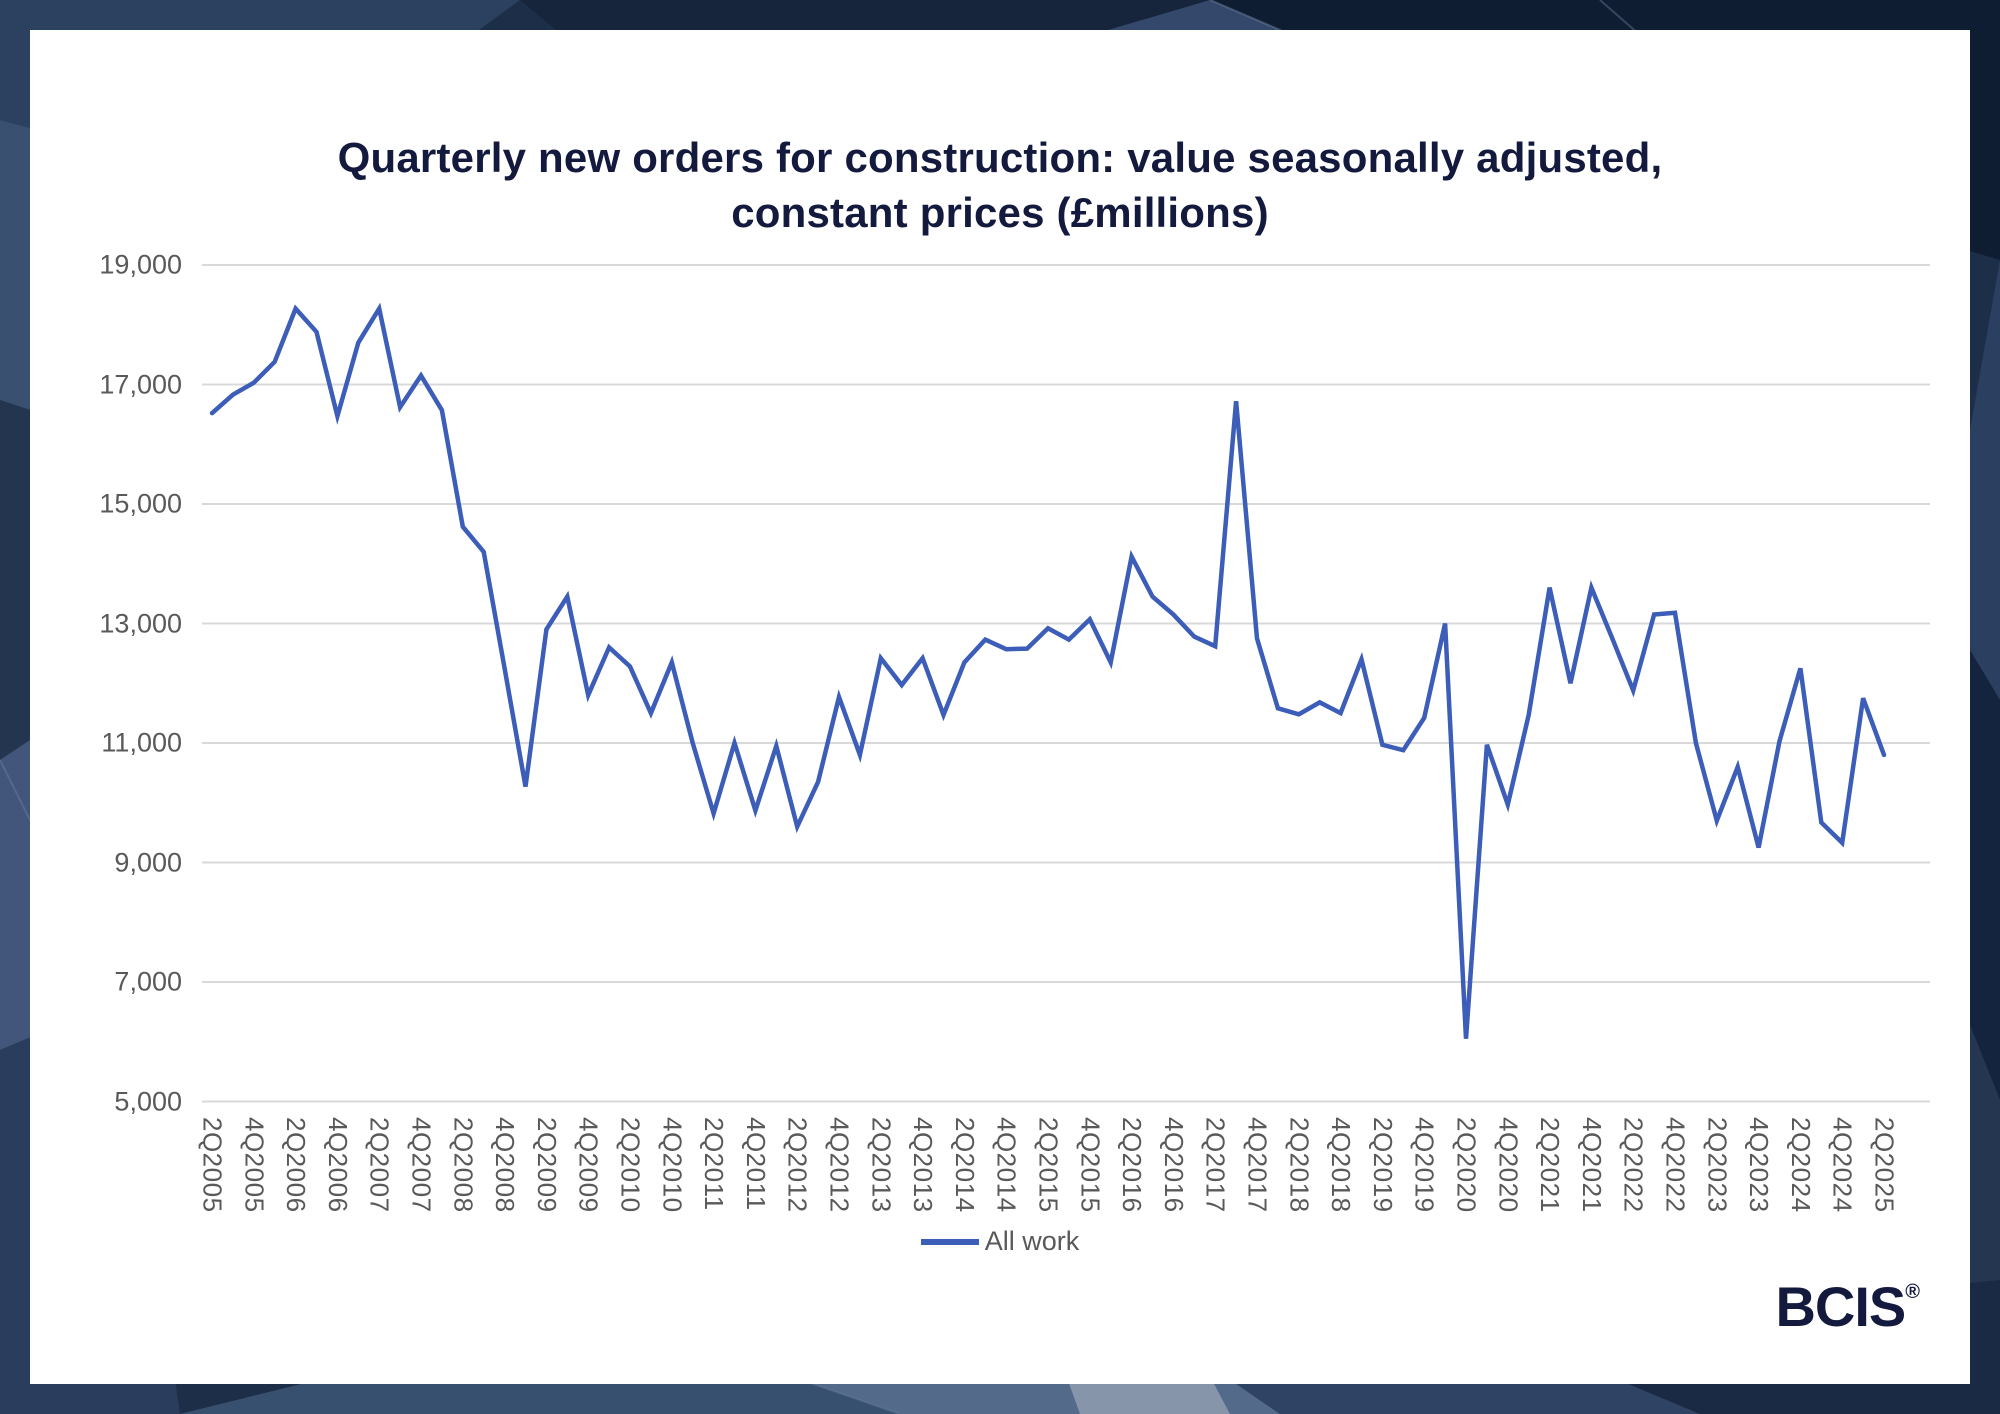 The image size is (2000, 1414). Describe the element at coordinates (672, 1165) in the screenshot. I see `x-axis-tick-label: 4Q2010` at that location.